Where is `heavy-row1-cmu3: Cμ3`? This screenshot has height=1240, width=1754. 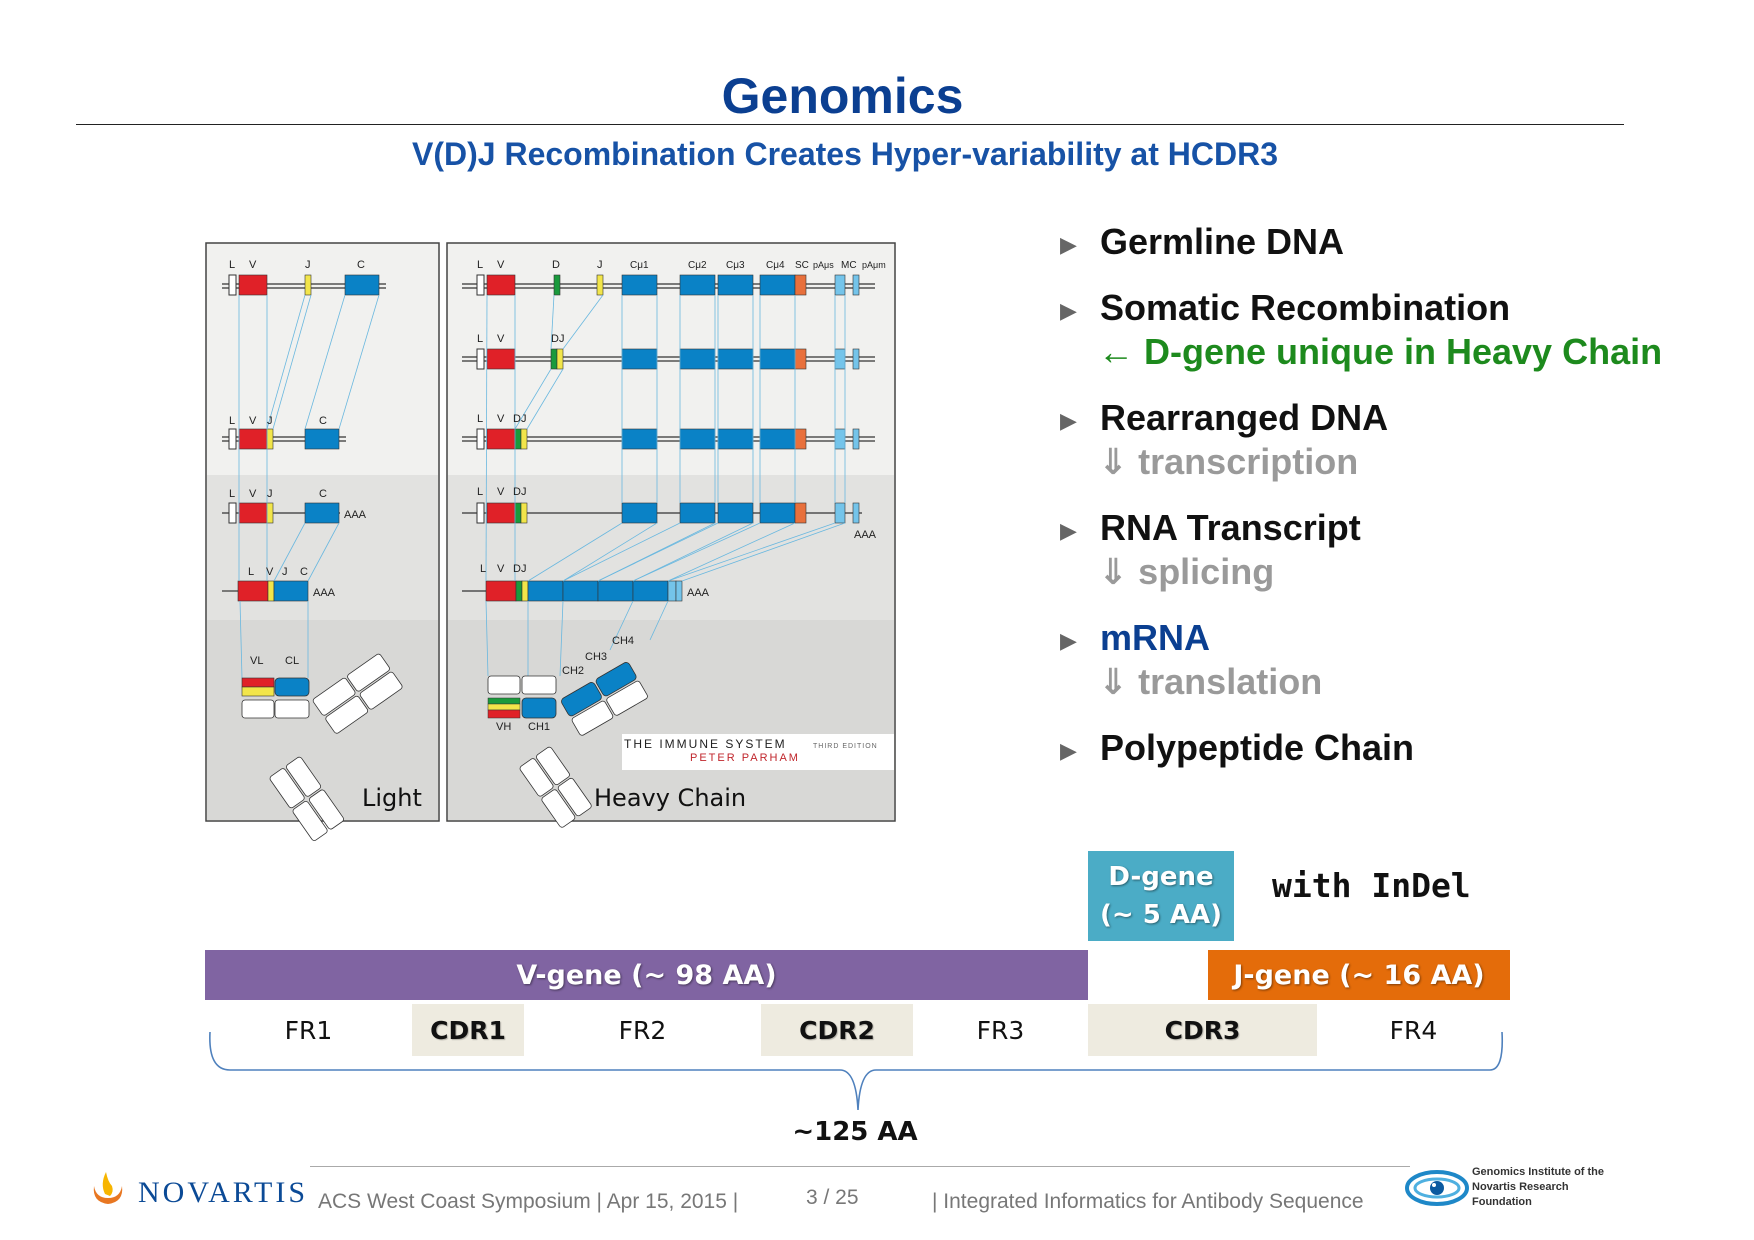
heavy-row1-cmu3: Cμ3 is located at coordinates (735, 265).